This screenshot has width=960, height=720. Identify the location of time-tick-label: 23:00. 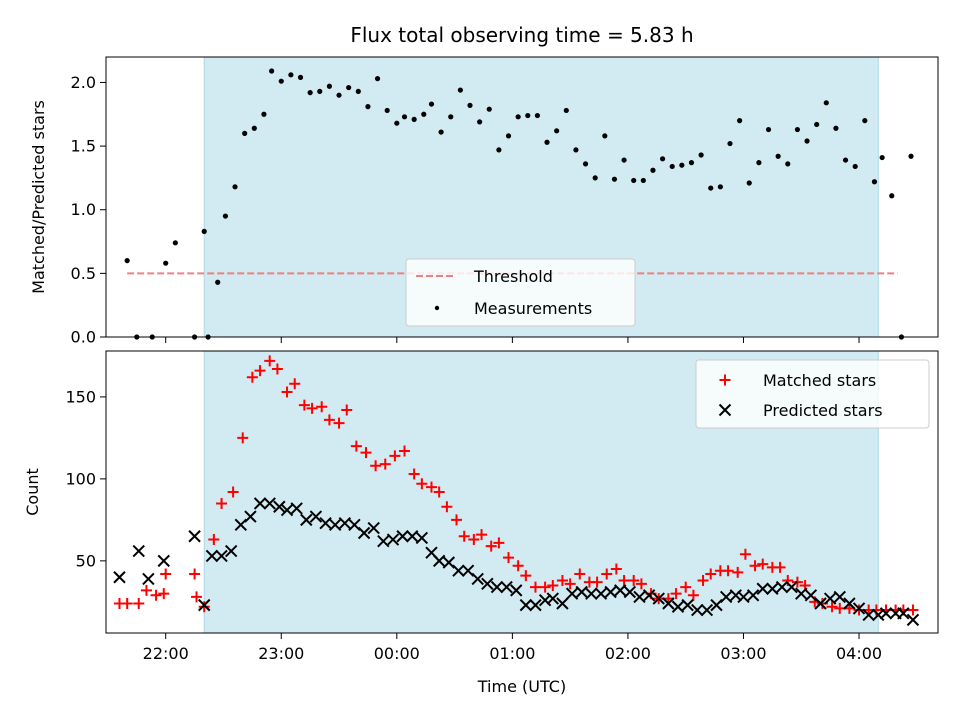
(281, 653).